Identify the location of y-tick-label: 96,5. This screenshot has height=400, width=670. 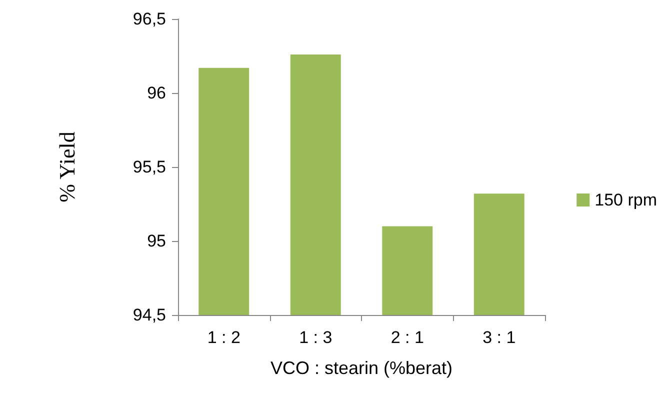
(149, 19).